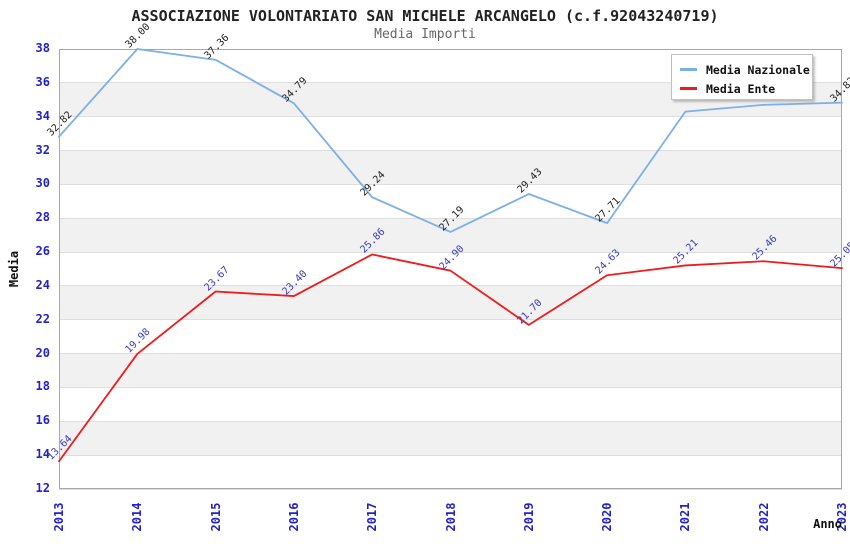 This screenshot has height=550, width=850. What do you see at coordinates (425, 34) in the screenshot?
I see `chart-subtitle: Media Importi` at bounding box center [425, 34].